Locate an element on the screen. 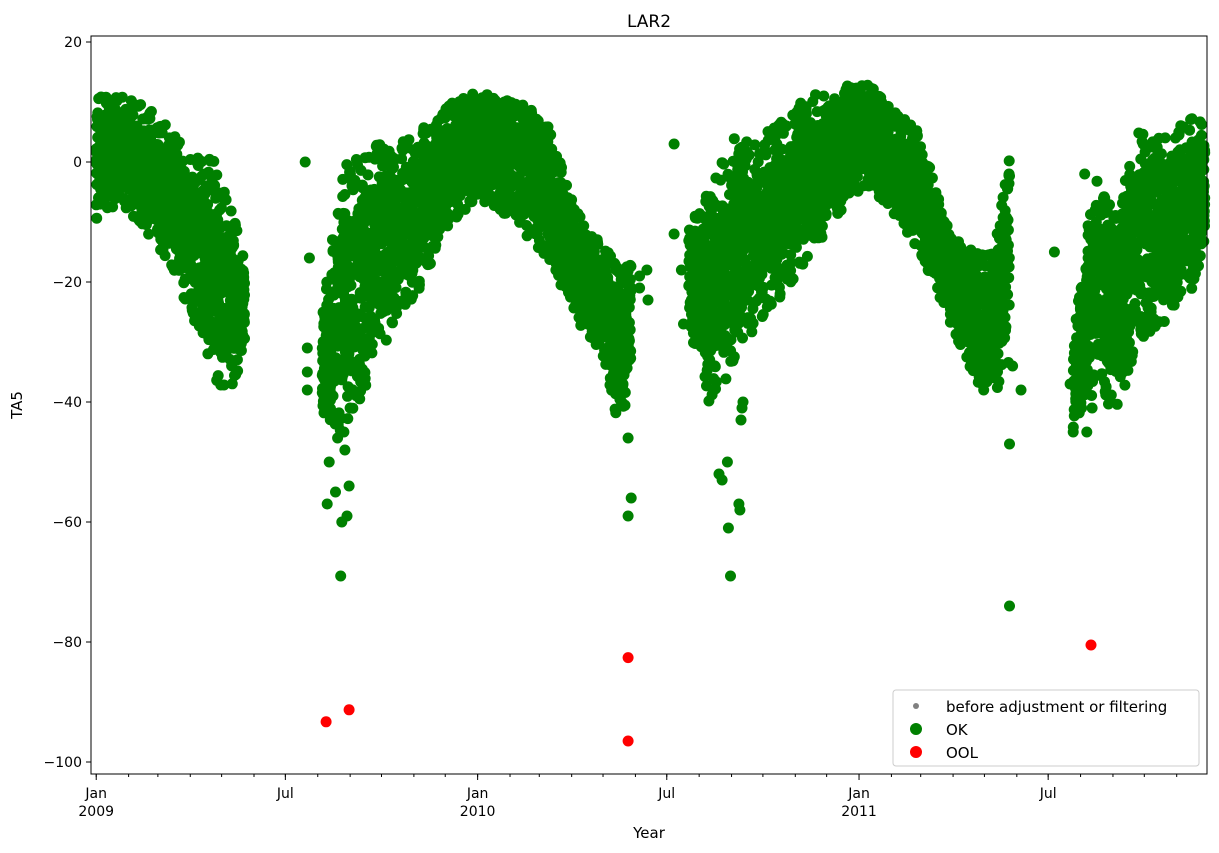 Image resolution: width=1219 pixels, height=853 pixels. chart-title: LAR2 is located at coordinates (649, 22).